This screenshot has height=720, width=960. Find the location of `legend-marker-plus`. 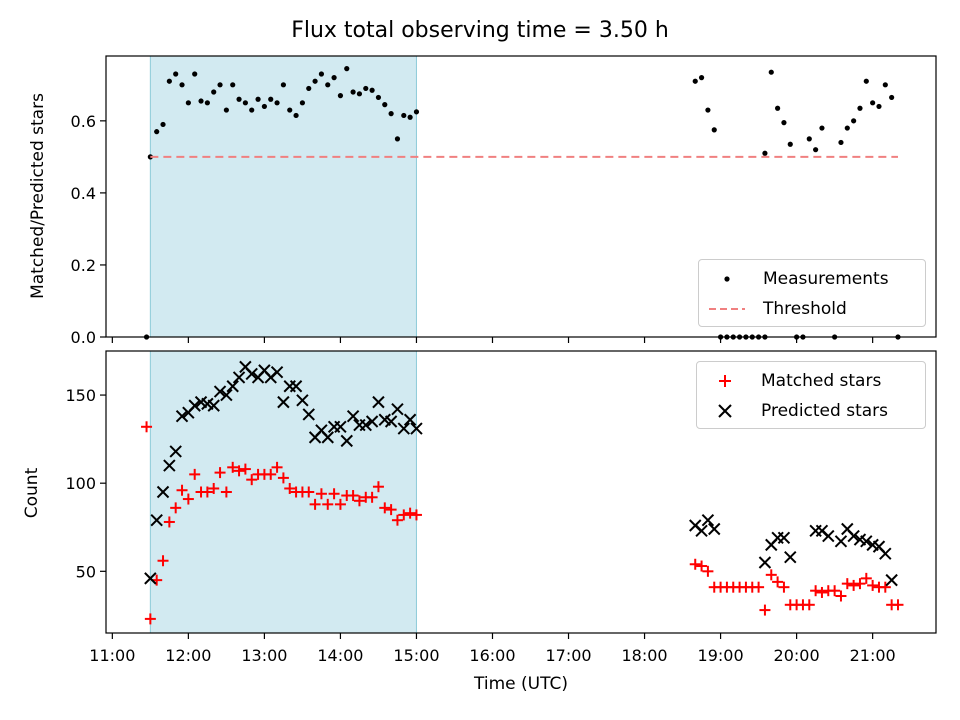

legend-marker-plus is located at coordinates (725, 381).